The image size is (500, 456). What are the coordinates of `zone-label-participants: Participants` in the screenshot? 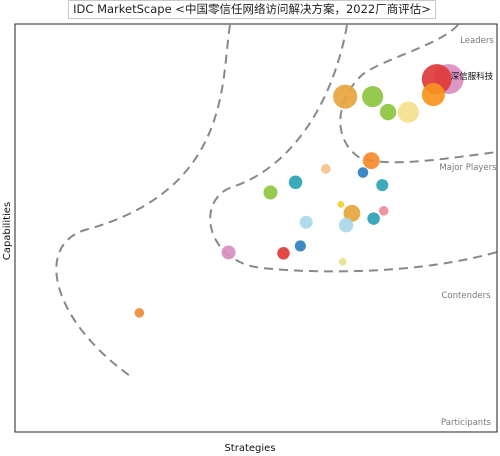 It's located at (466, 423).